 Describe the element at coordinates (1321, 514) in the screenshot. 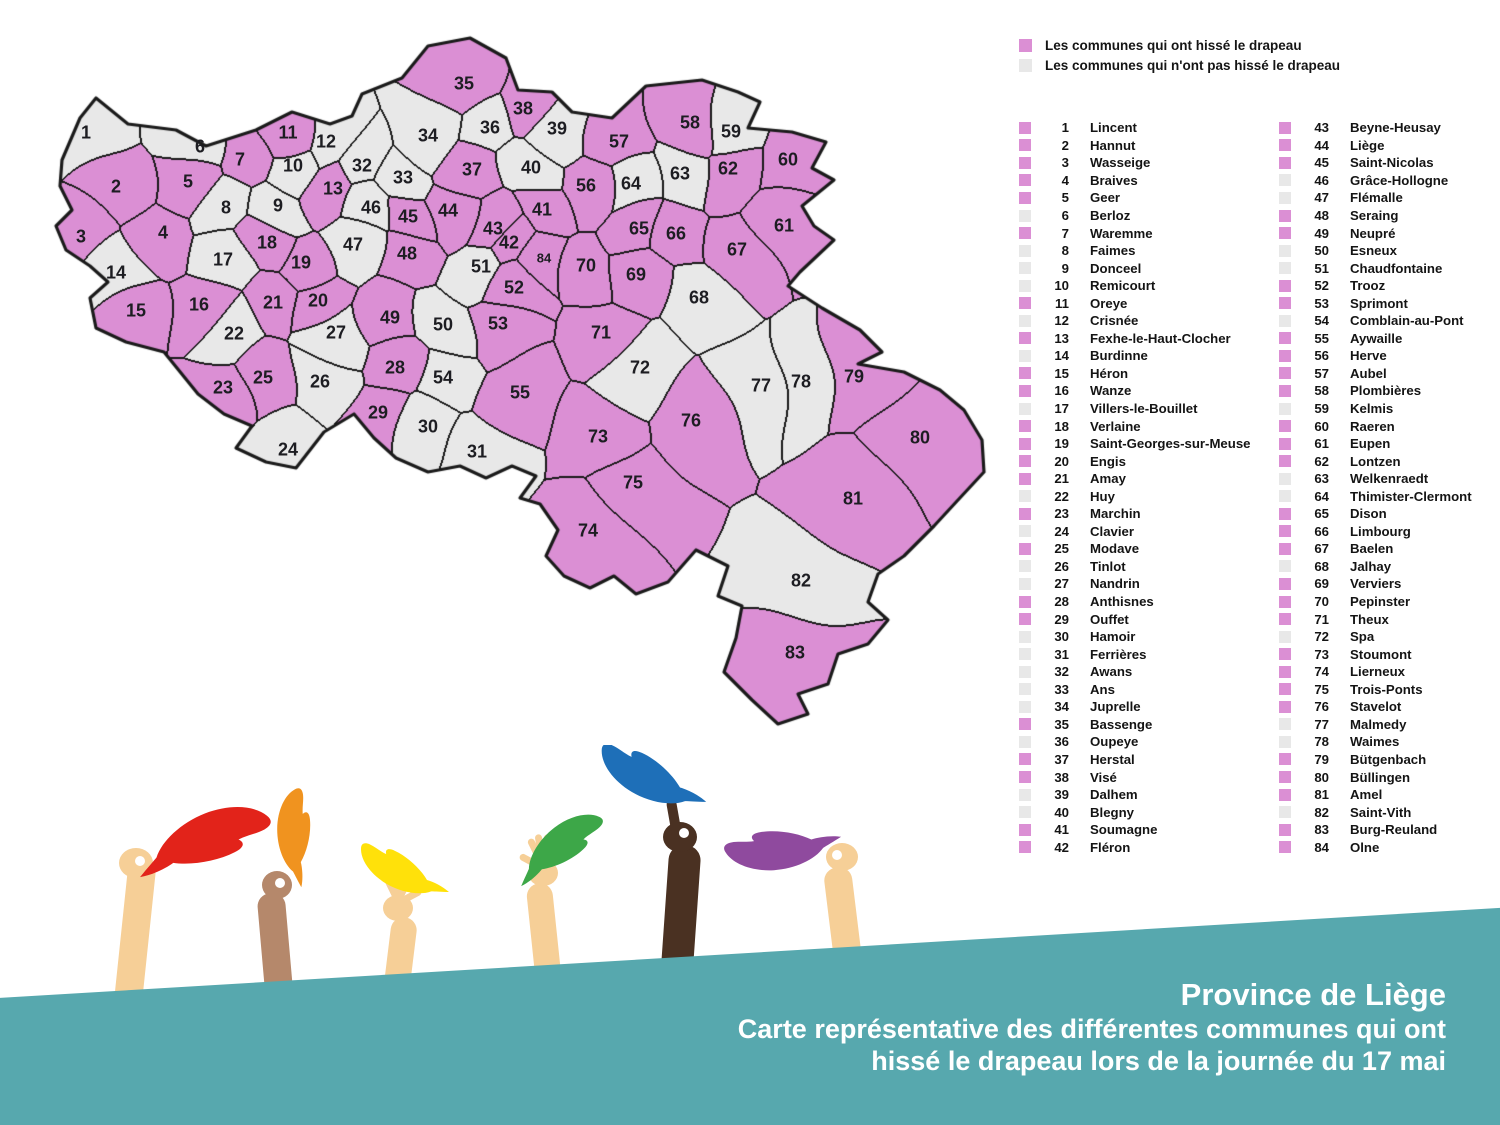

I see `commune-number: 65` at that location.